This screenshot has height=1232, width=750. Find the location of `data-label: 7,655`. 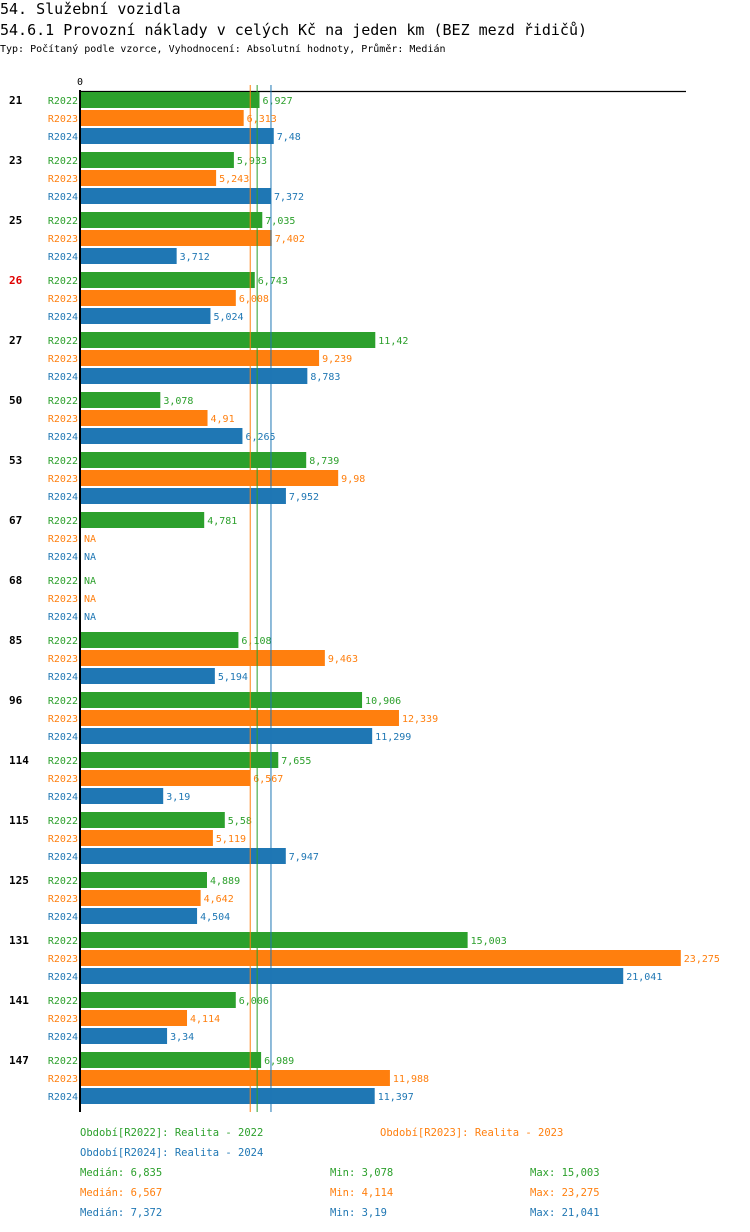

data-label: 7,655 is located at coordinates (296, 761).